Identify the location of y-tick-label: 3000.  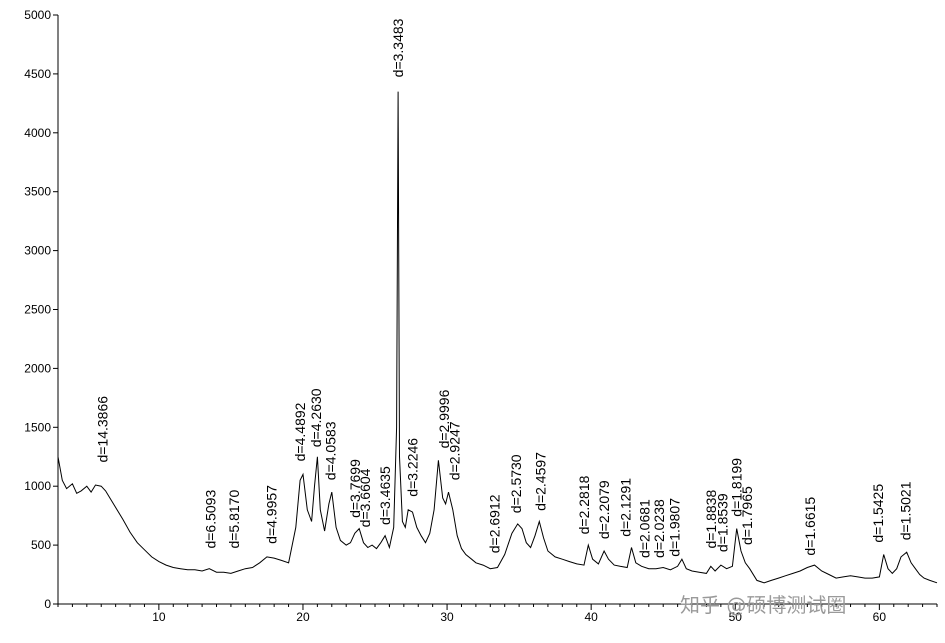
(37, 251).